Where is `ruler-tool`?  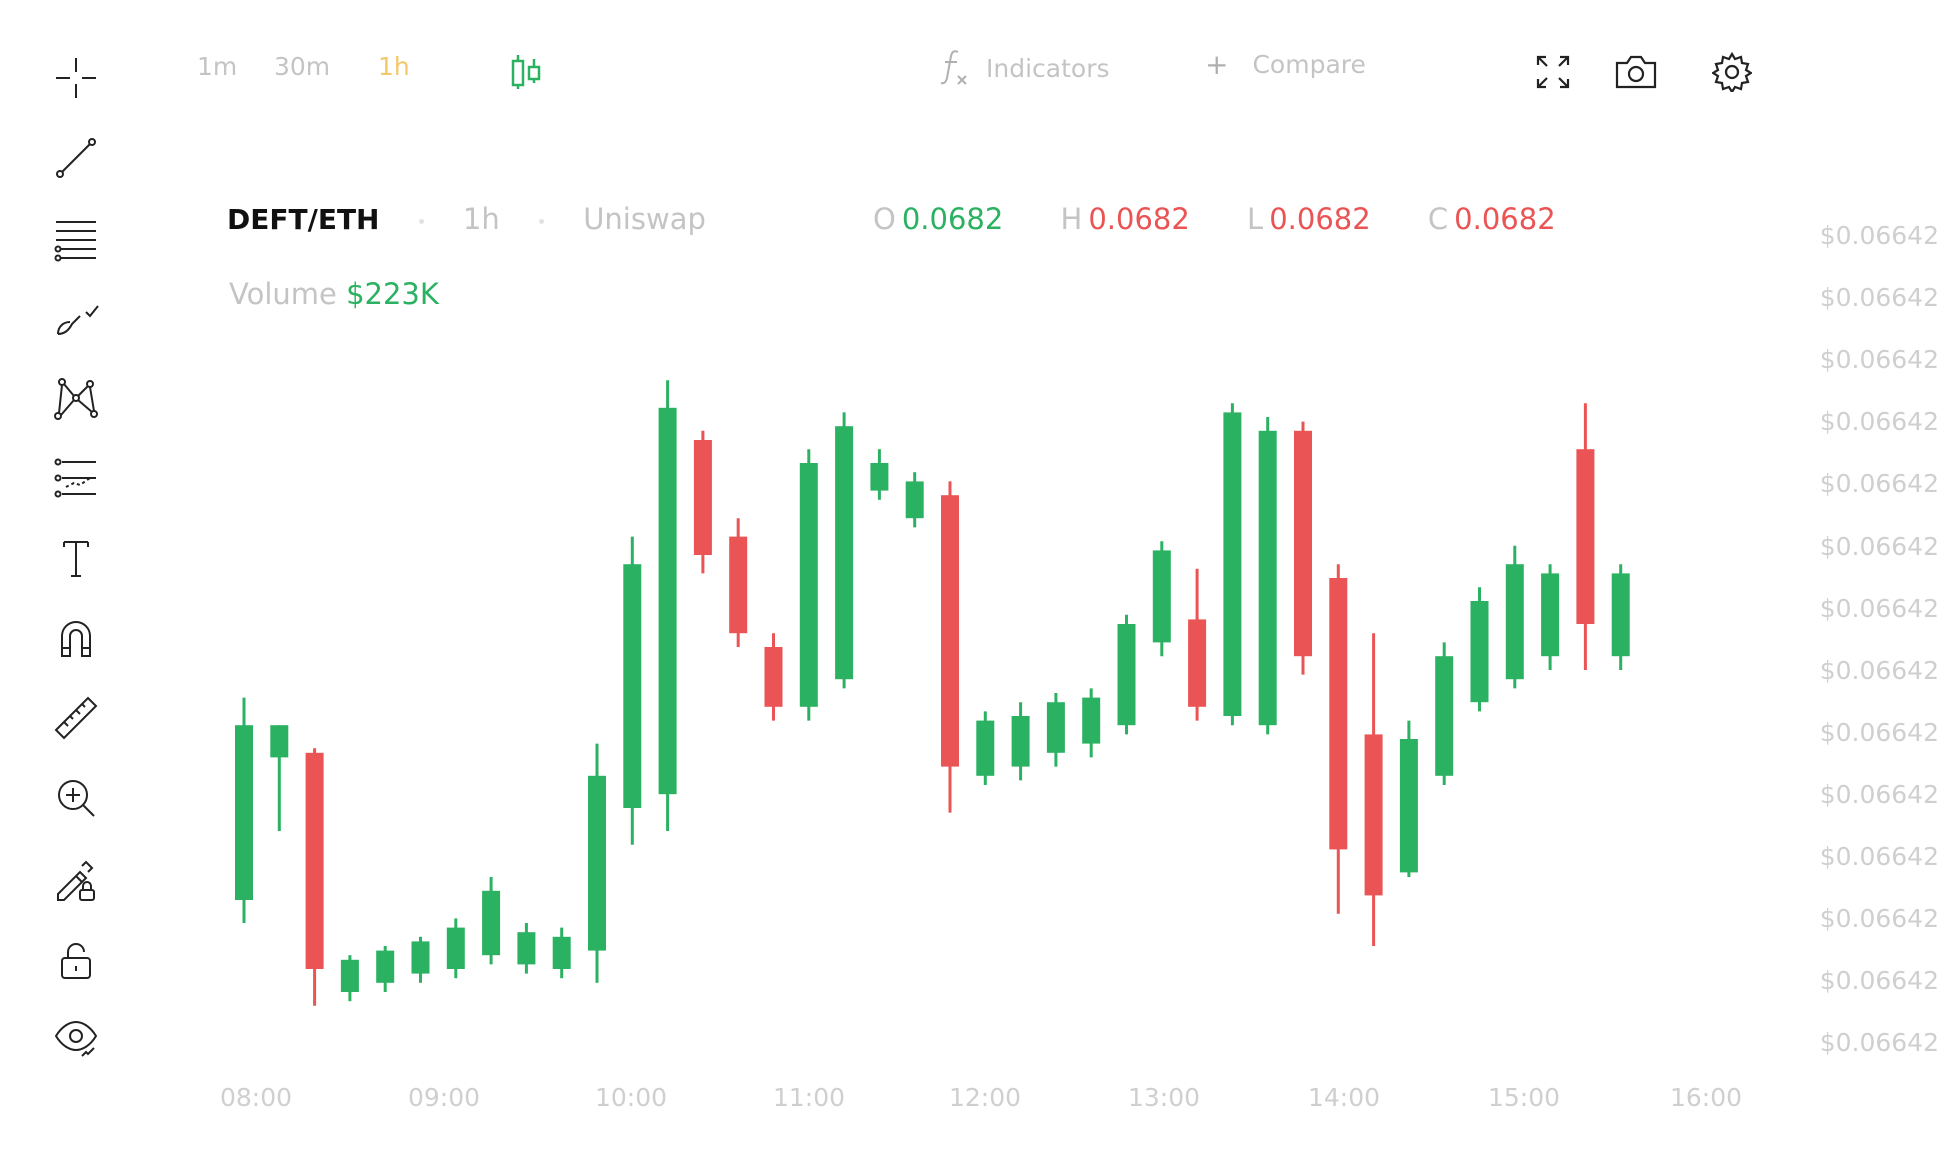 ruler-tool is located at coordinates (76, 718).